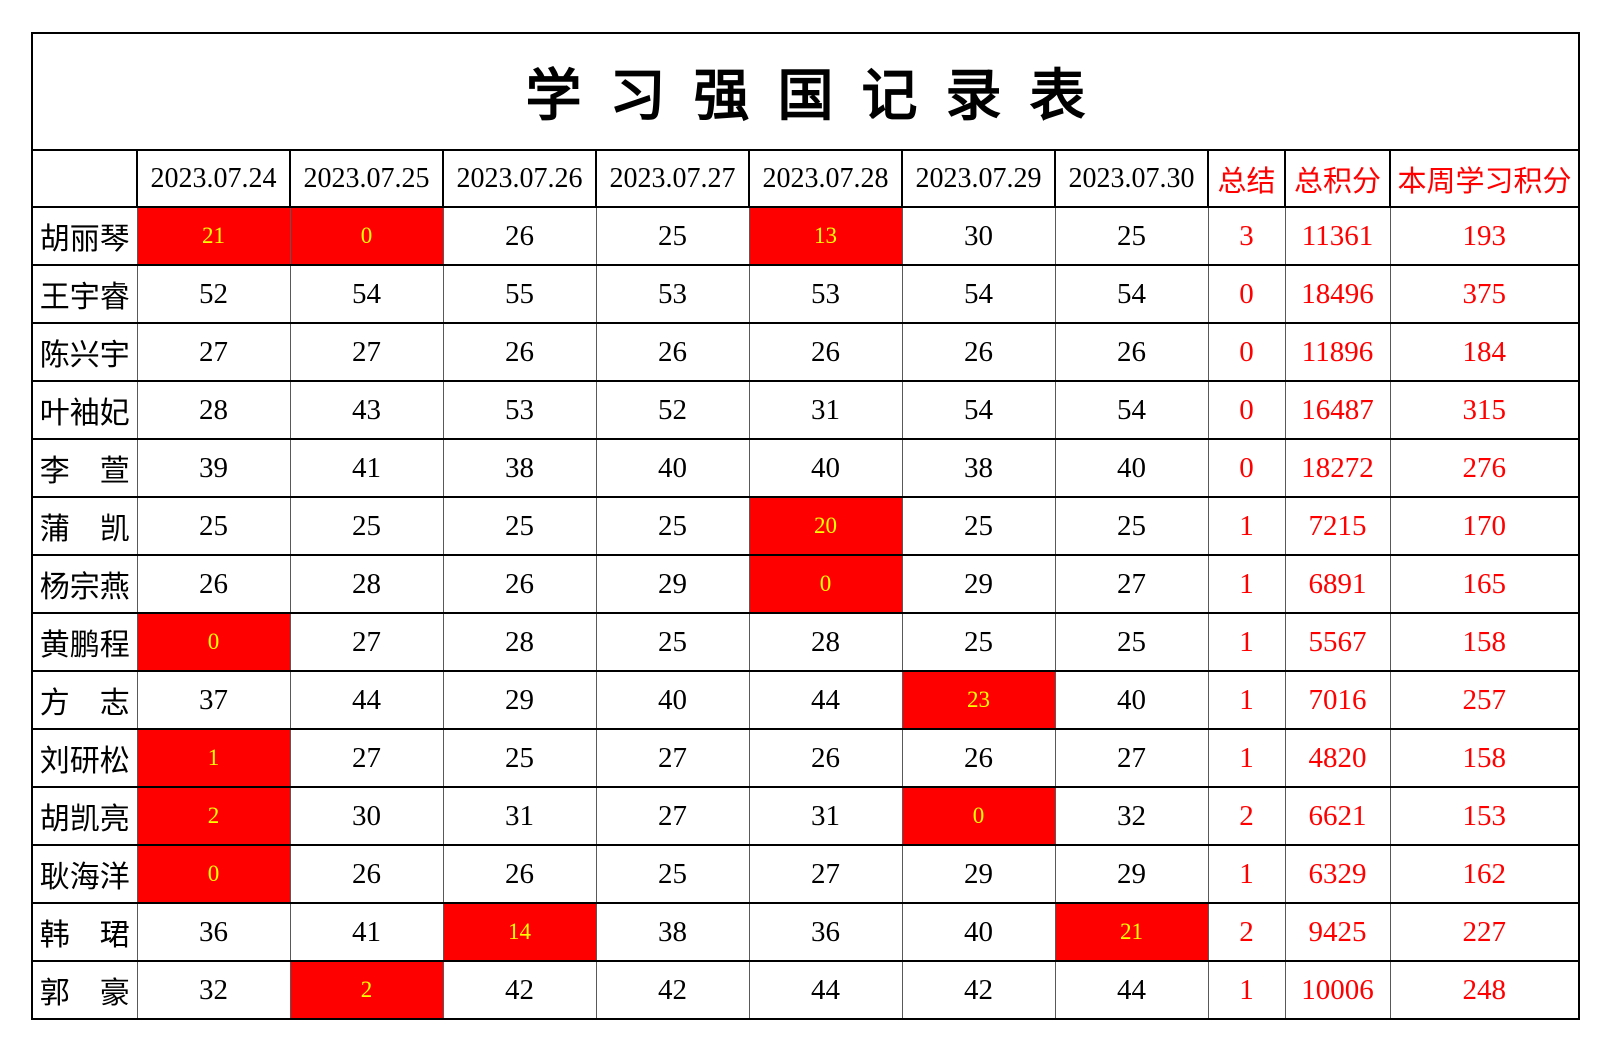 The height and width of the screenshot is (1051, 1624). Describe the element at coordinates (825, 410) in the screenshot. I see `day-score-cell: 31` at that location.